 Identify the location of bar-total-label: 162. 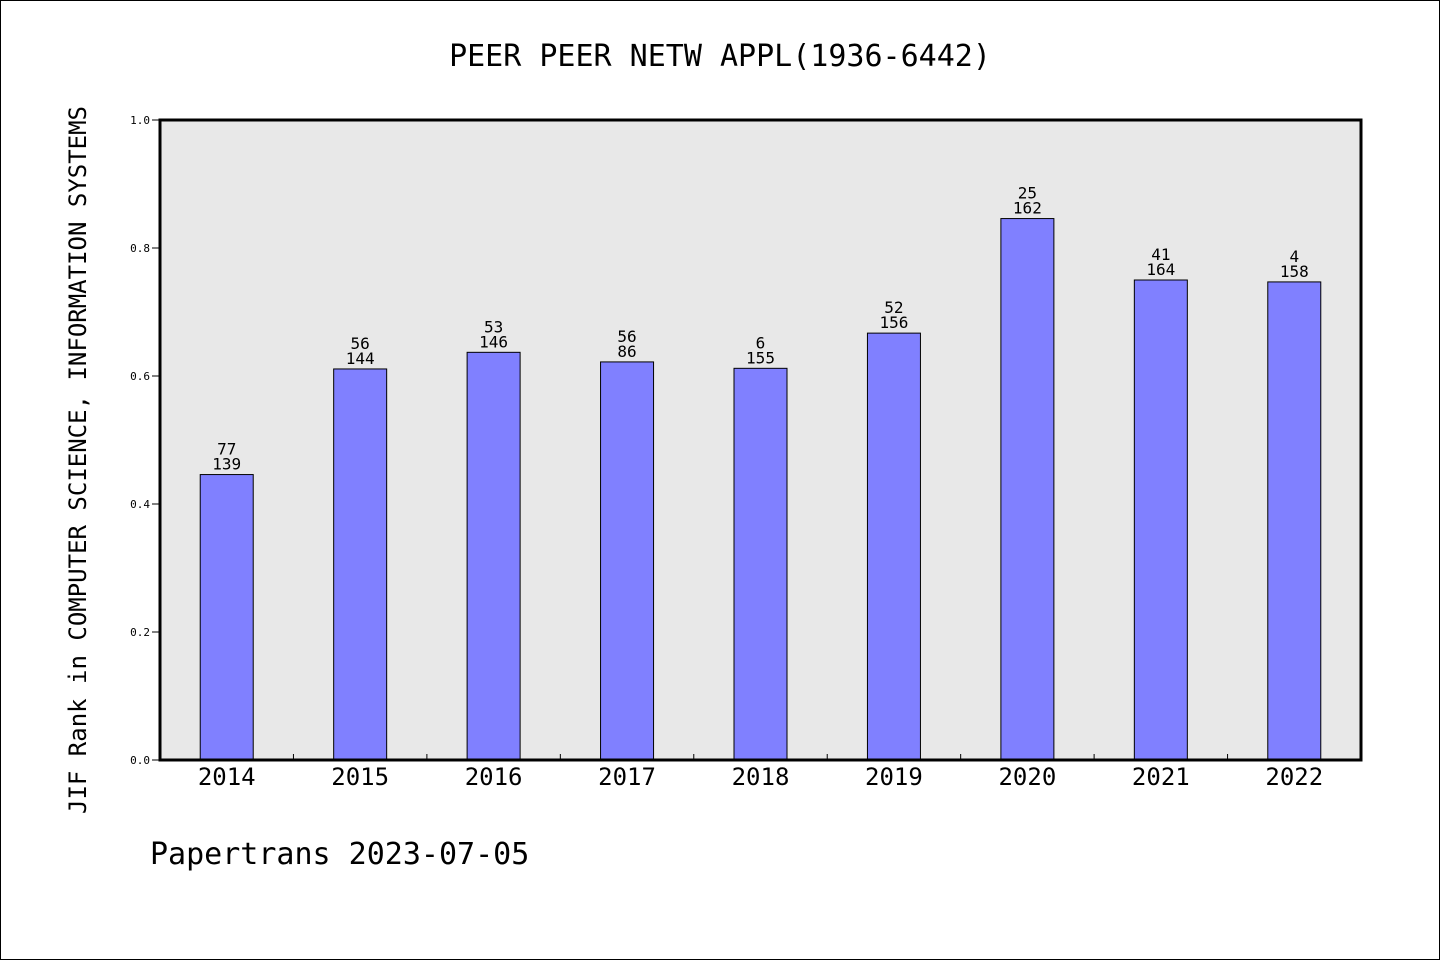
(1027, 208).